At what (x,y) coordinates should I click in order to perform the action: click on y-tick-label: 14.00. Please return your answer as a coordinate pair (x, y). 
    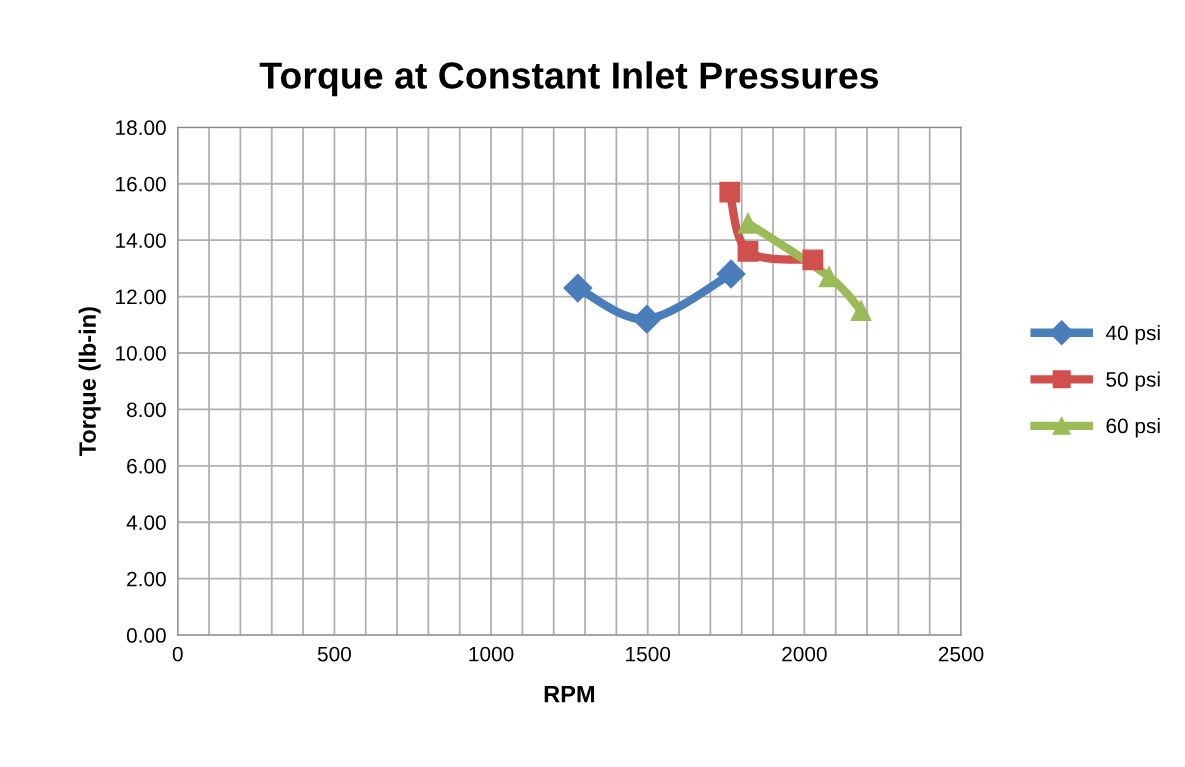
    Looking at the image, I should click on (141, 240).